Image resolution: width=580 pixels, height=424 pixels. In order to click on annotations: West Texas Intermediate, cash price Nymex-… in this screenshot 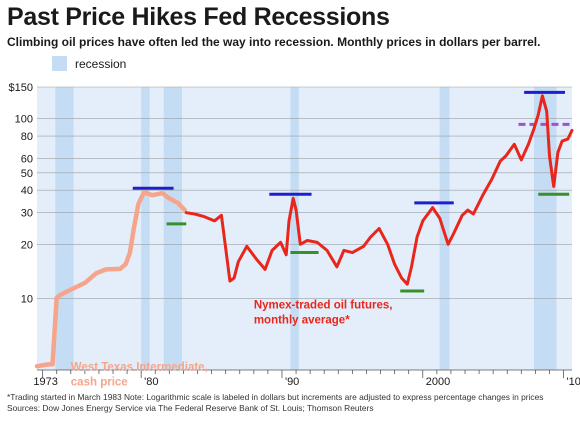, I will do `click(232, 343)`.